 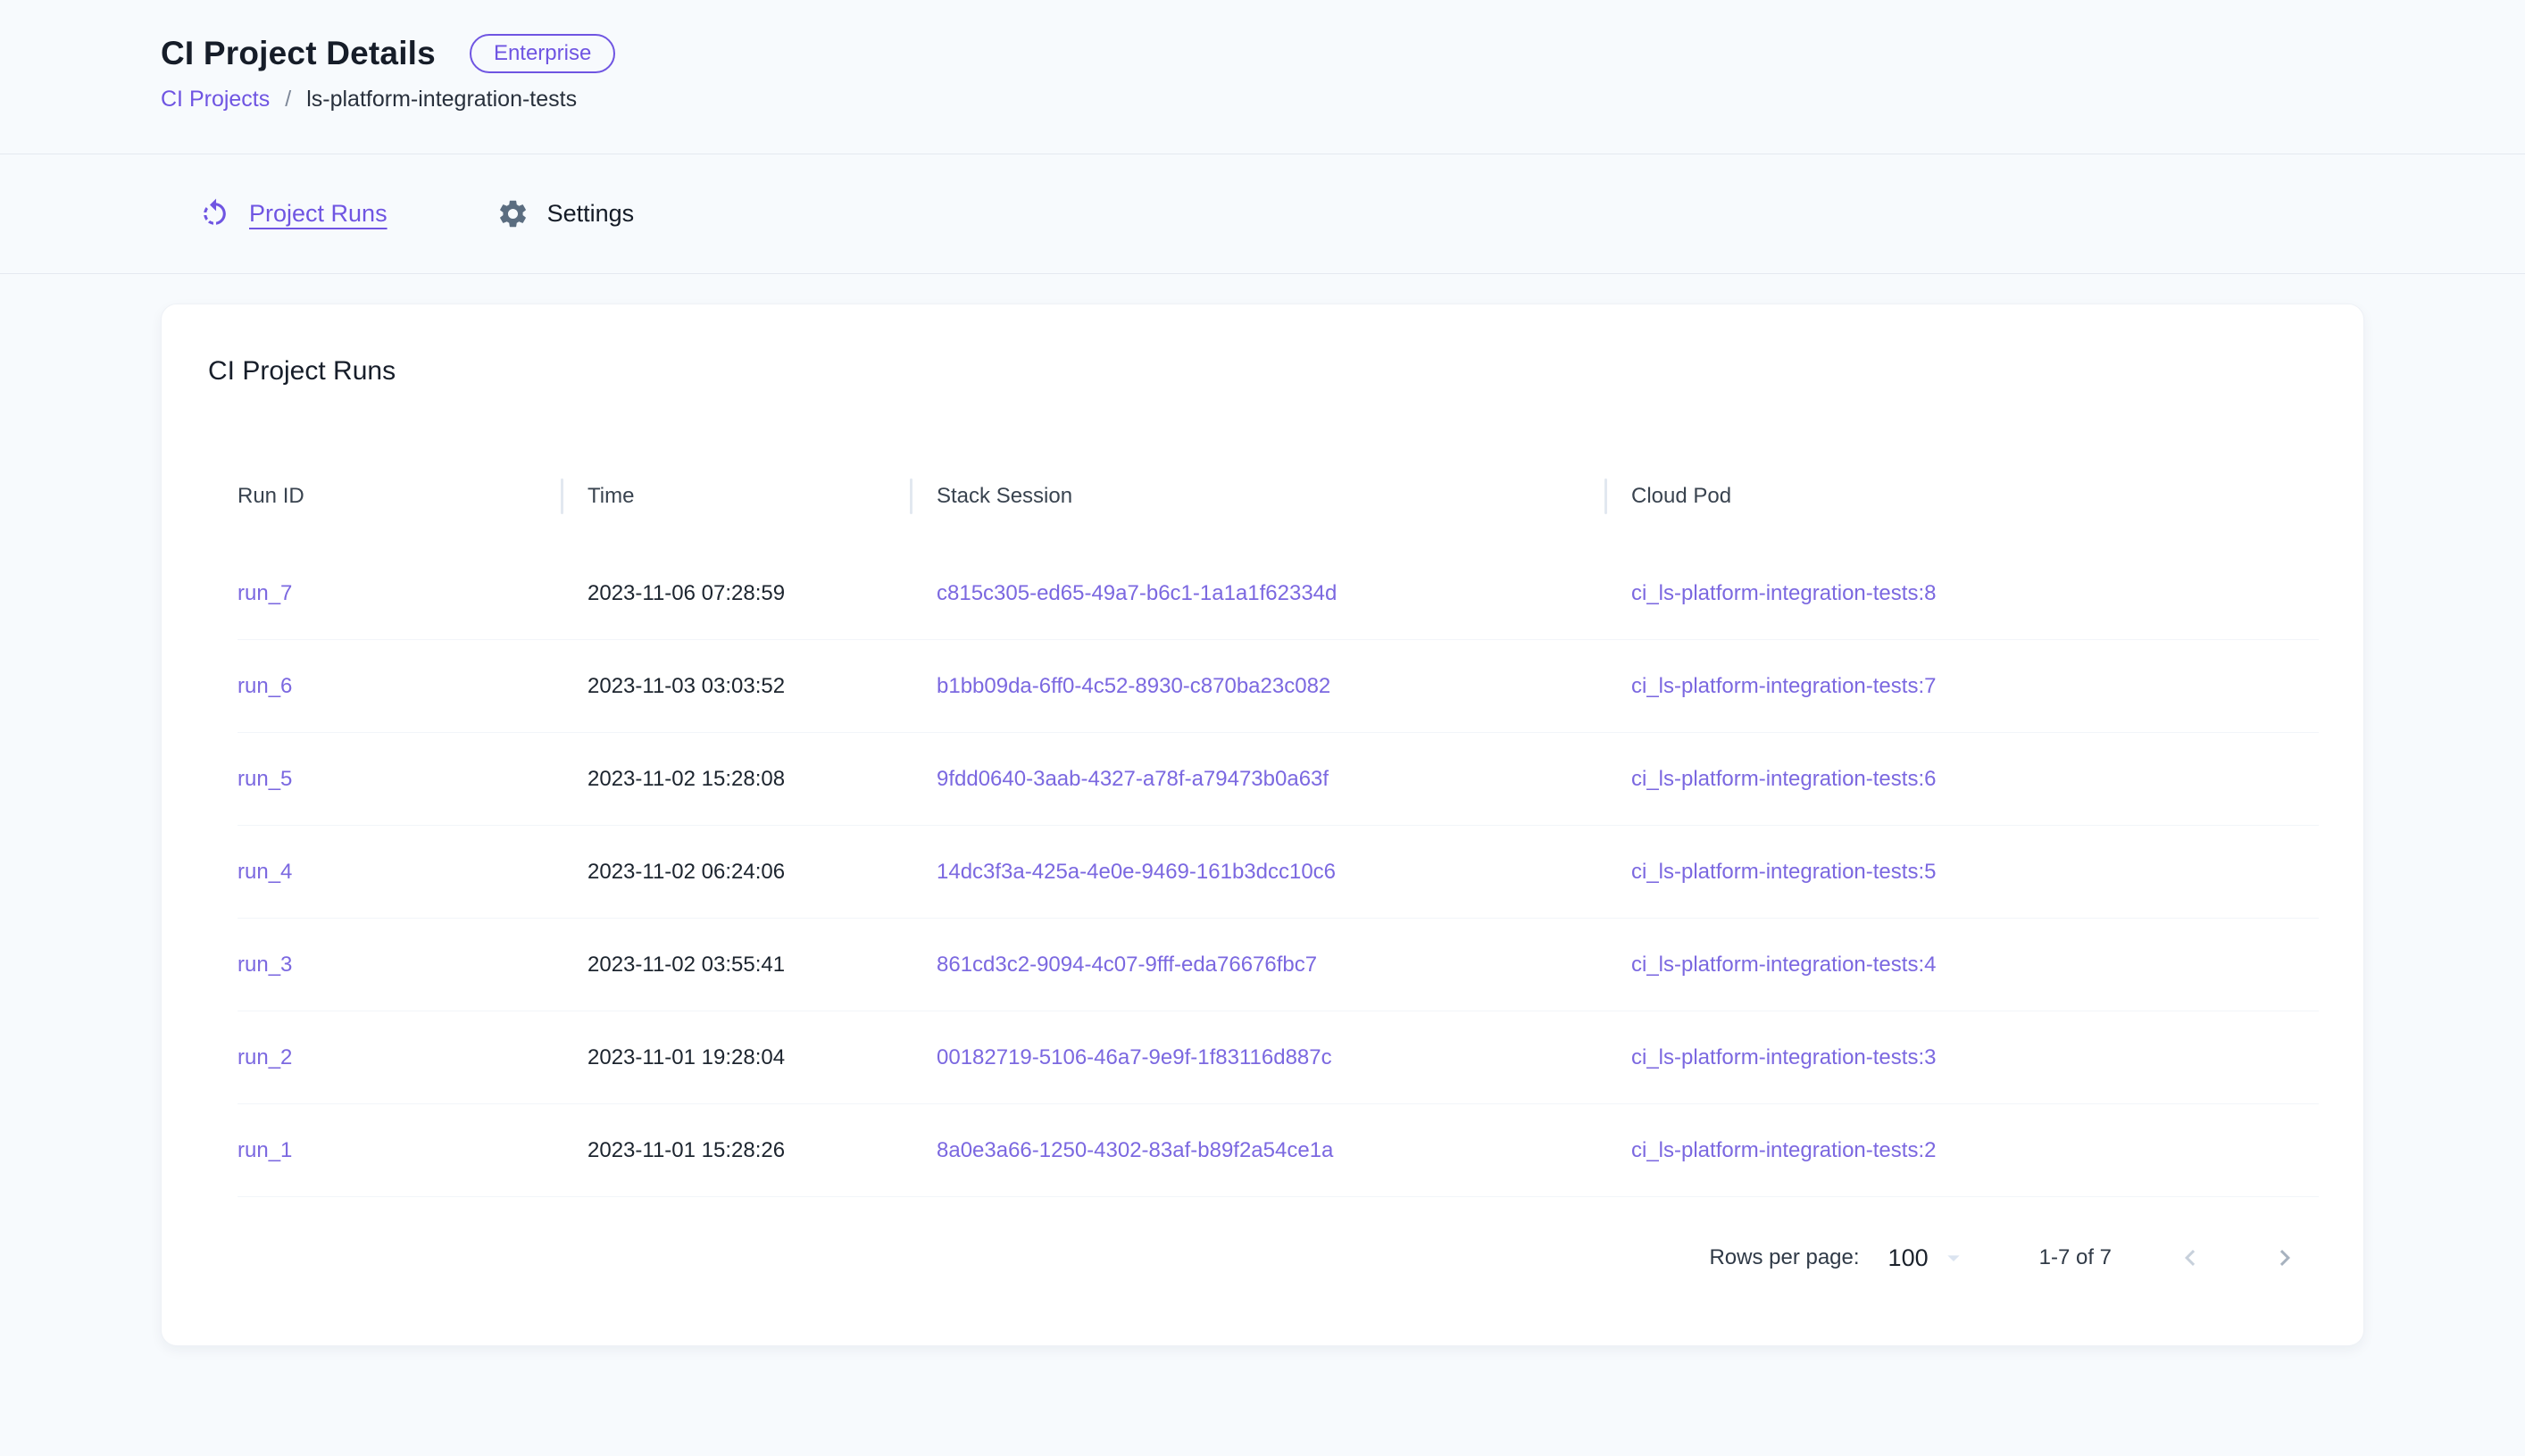 I want to click on run-id-link: run_3, so click(x=265, y=964).